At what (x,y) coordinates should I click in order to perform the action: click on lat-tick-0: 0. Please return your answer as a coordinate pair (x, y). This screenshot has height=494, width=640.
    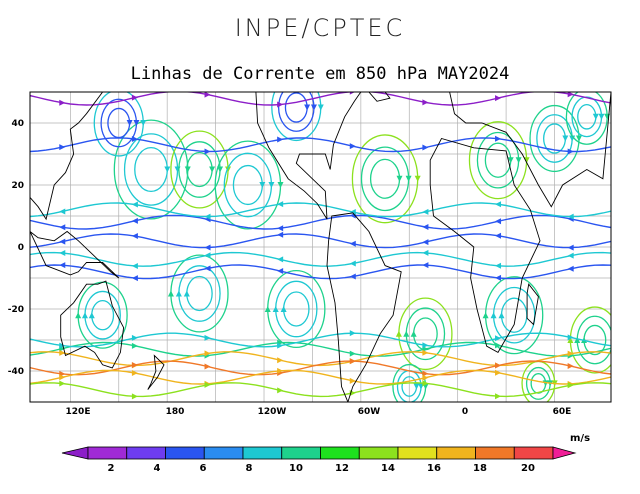
    Looking at the image, I should click on (21, 248).